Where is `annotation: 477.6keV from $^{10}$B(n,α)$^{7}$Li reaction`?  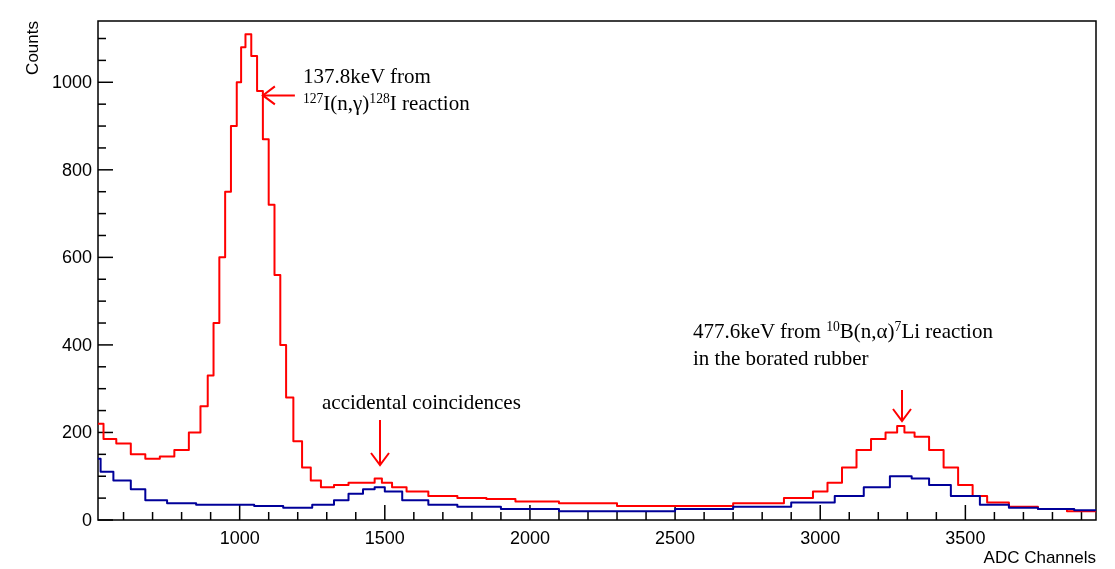
annotation: 477.6keV from $^{10}$B(n,α)$^{7}$Li reaction is located at coordinates (843, 330).